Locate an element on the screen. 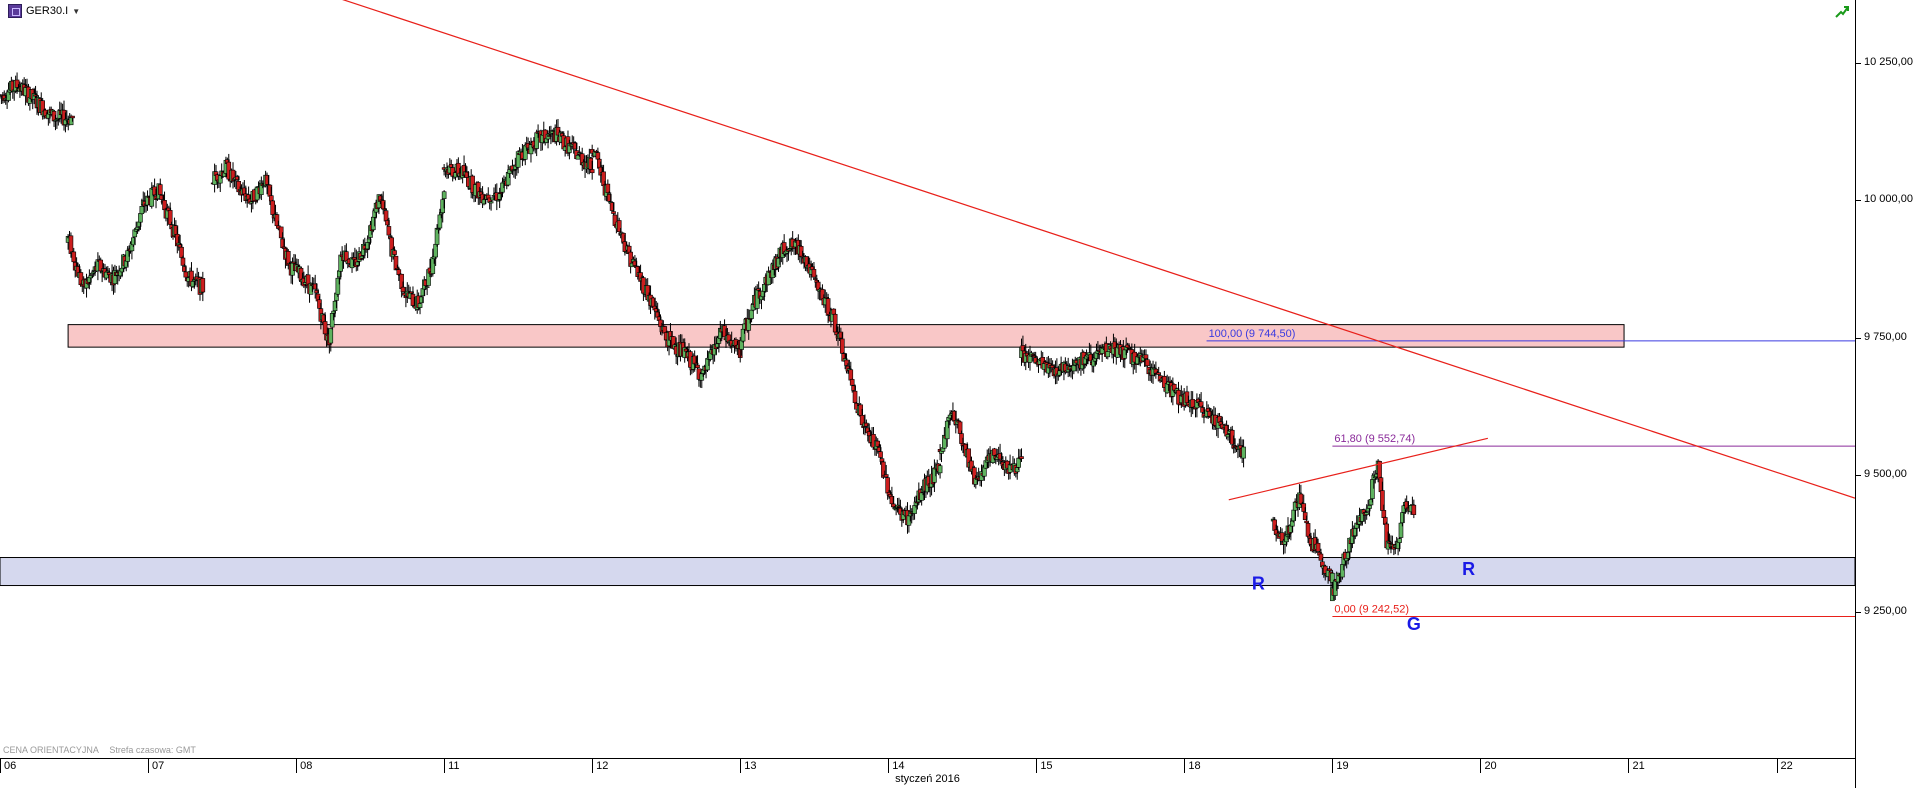 Image resolution: width=1918 pixels, height=789 pixels. x-axis-tick-label: 15 is located at coordinates (1046, 766).